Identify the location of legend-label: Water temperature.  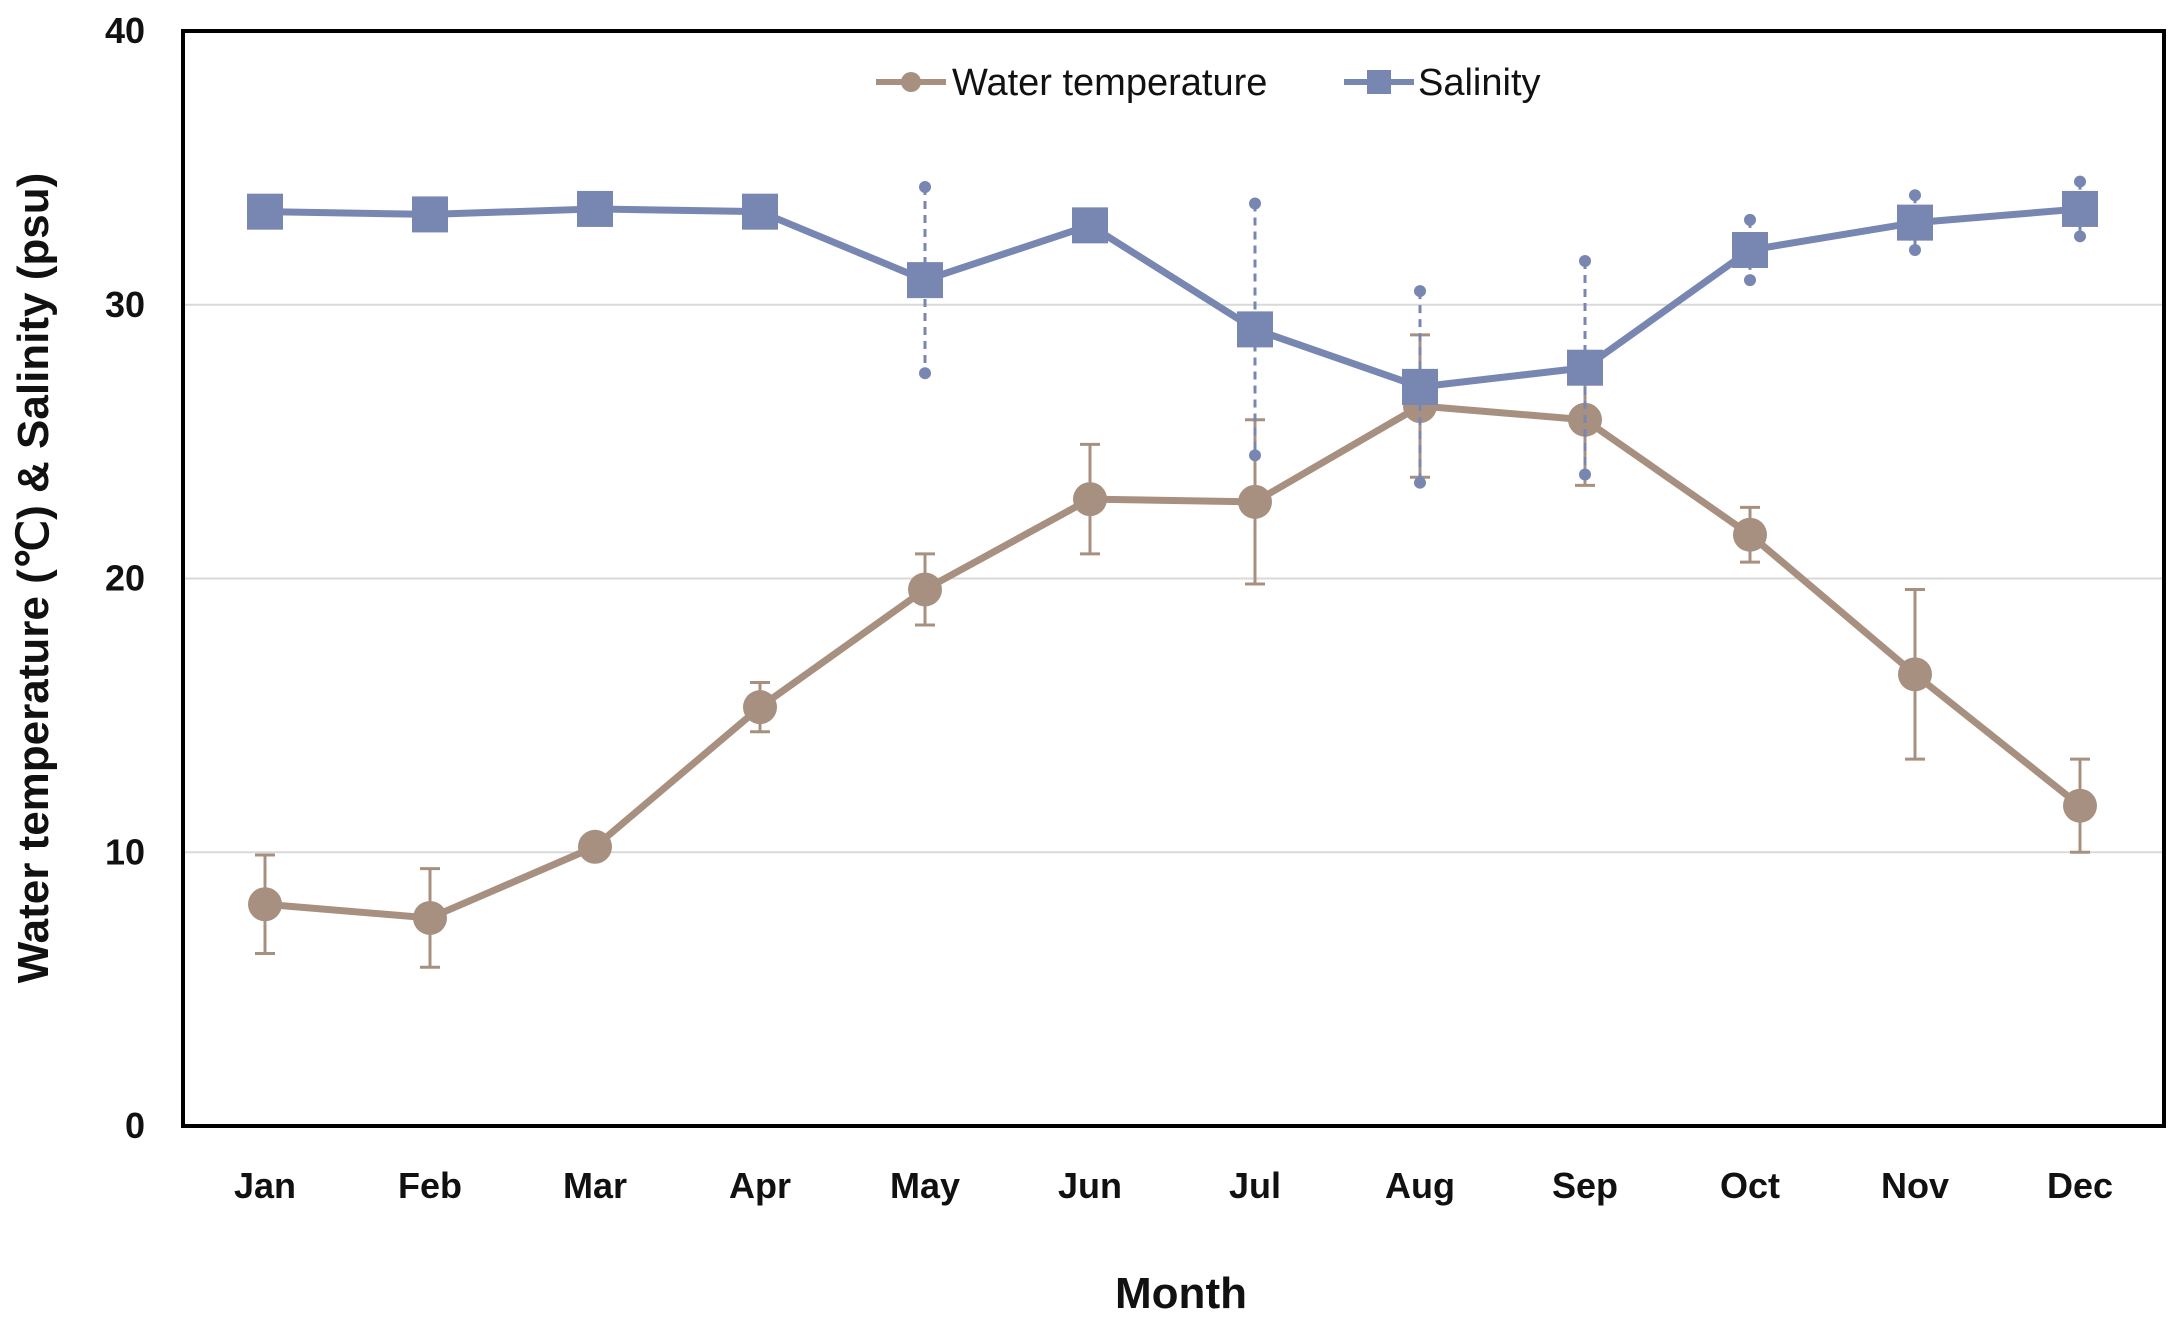
(1109, 83).